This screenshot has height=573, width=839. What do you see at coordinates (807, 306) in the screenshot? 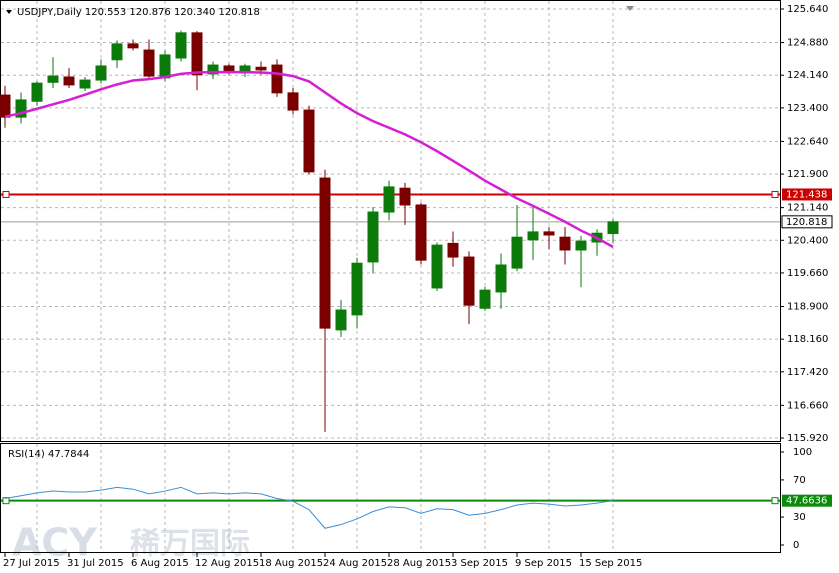
I see `y-tick-label: 118.900` at bounding box center [807, 306].